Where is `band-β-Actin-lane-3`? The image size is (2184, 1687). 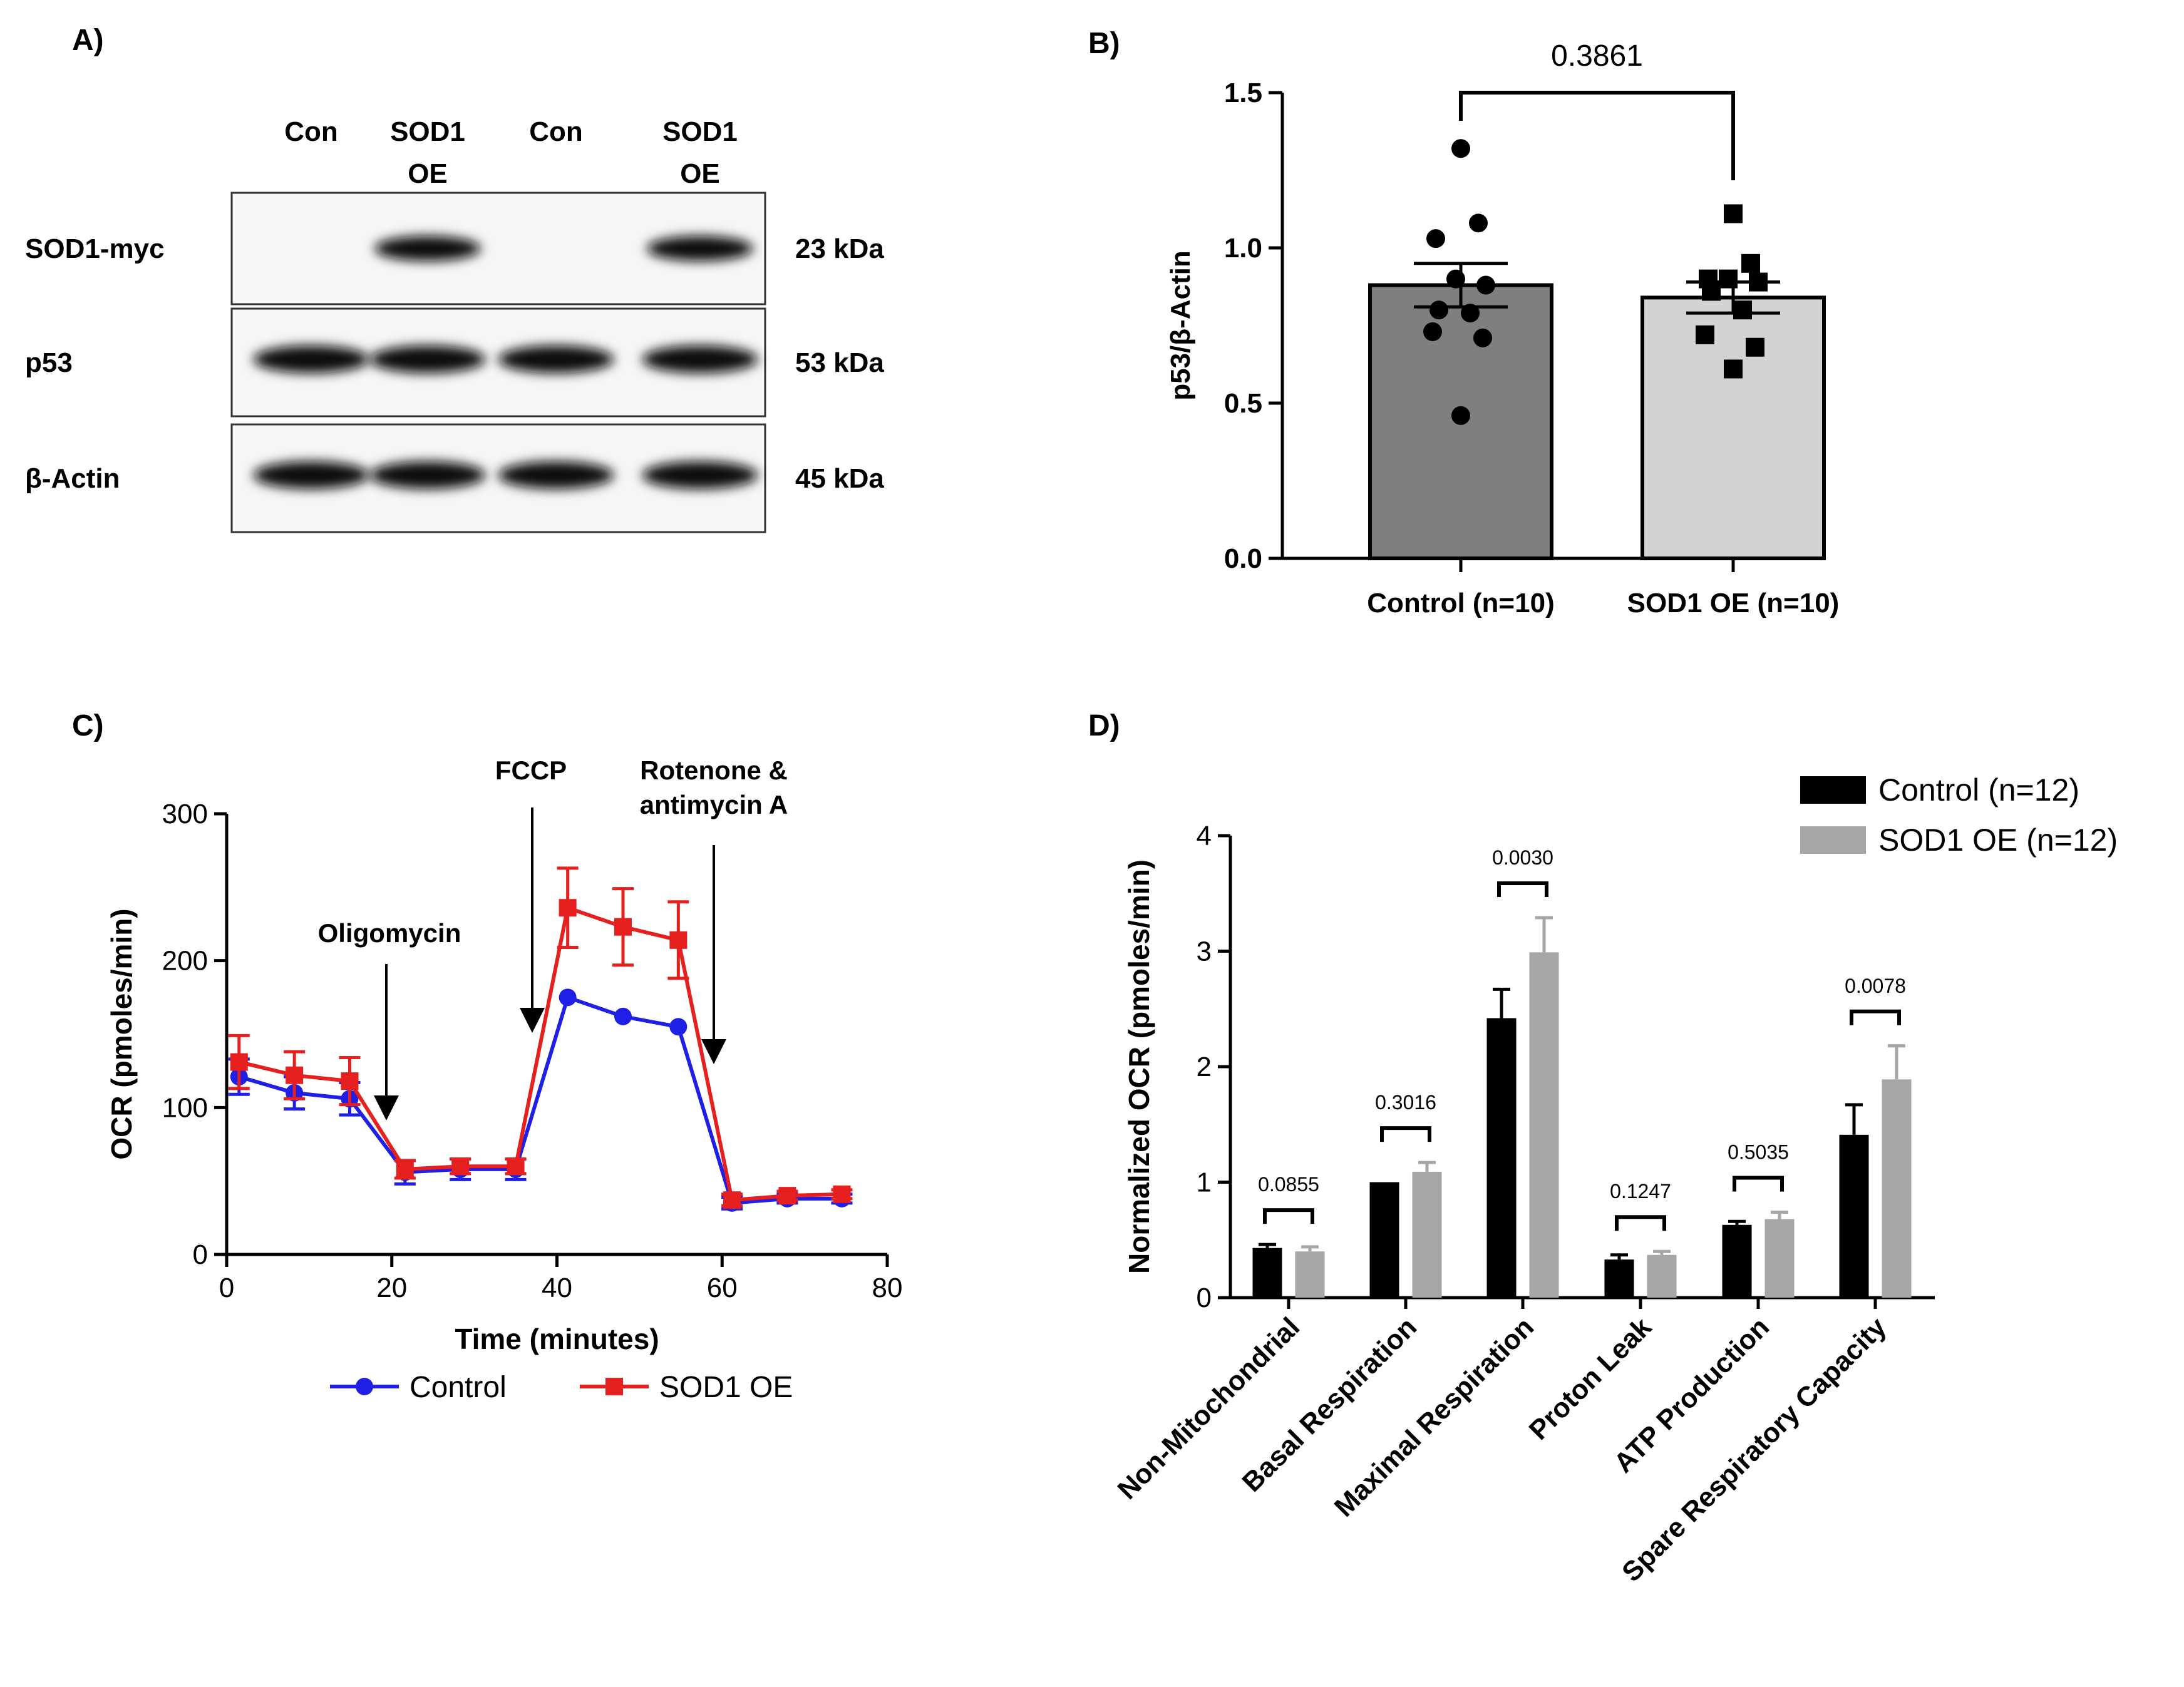
band-β-Actin-lane-3 is located at coordinates (700, 475).